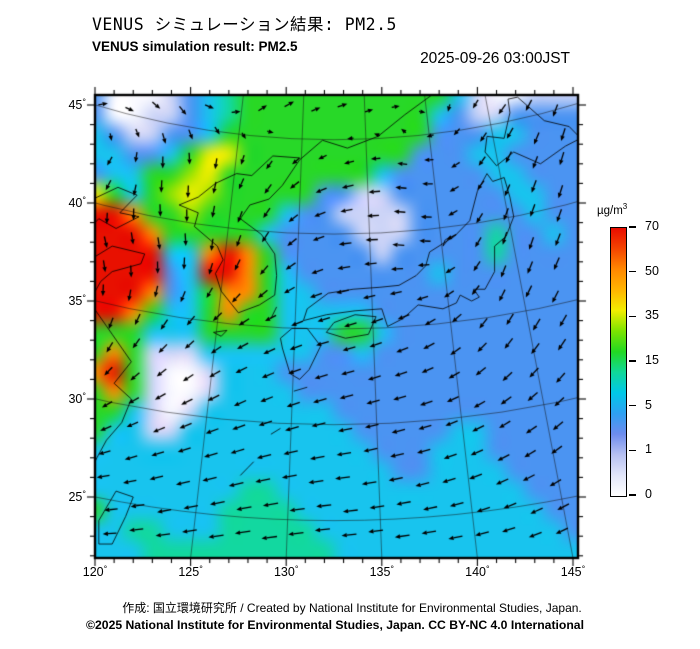  Describe the element at coordinates (77, 104) in the screenshot. I see `lat-tick-label: 45°` at that location.